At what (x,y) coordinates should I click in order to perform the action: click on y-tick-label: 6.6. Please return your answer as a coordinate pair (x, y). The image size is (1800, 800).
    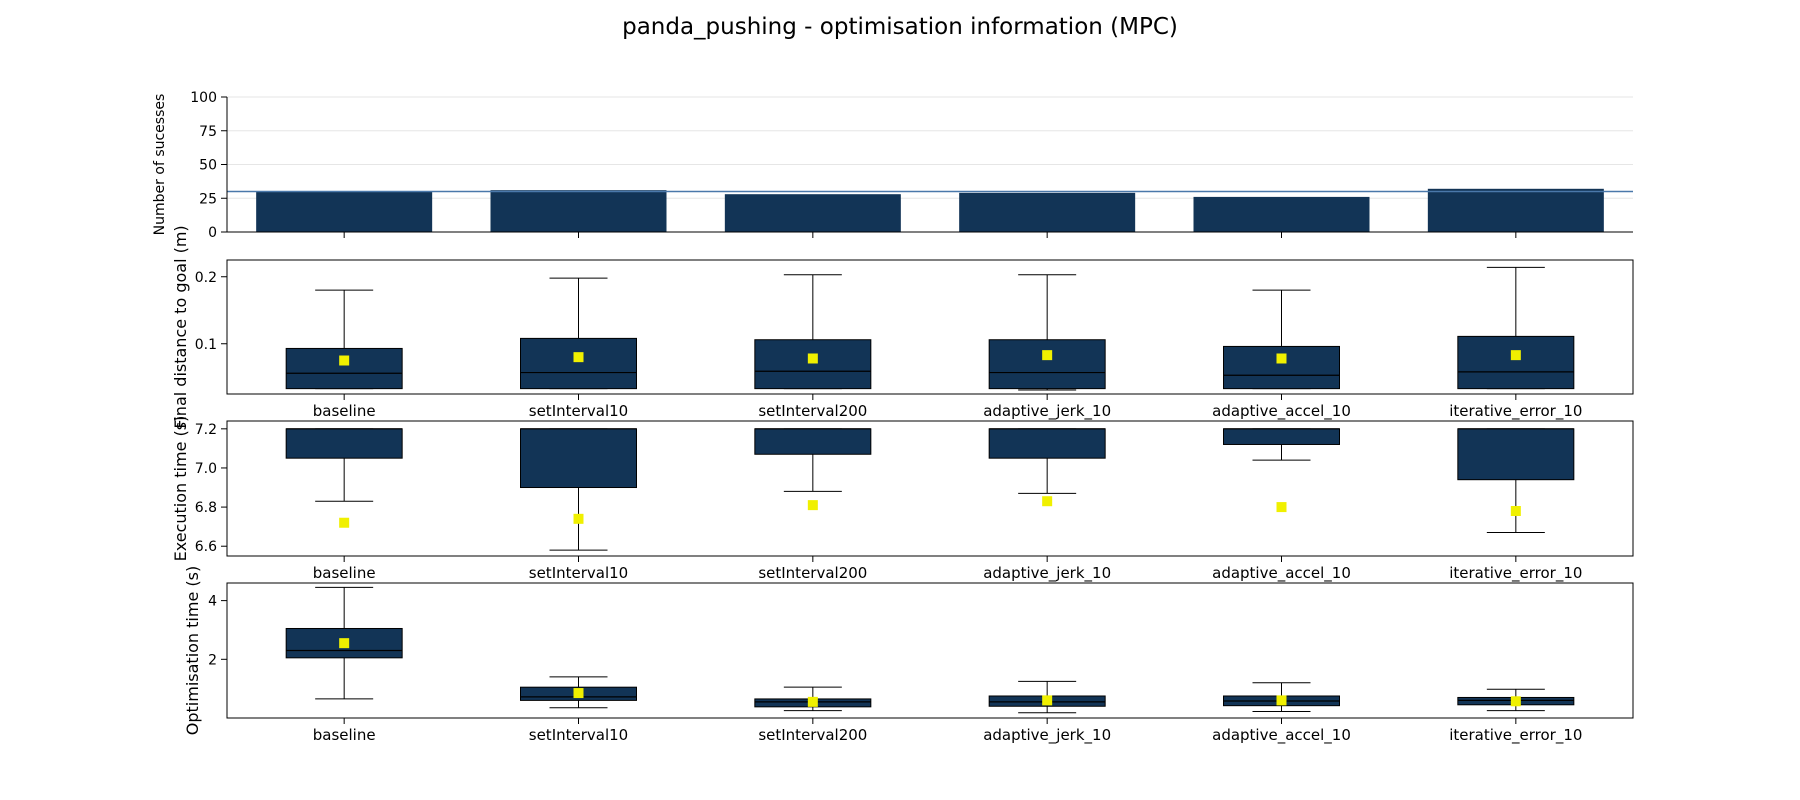
    Looking at the image, I should click on (206, 547).